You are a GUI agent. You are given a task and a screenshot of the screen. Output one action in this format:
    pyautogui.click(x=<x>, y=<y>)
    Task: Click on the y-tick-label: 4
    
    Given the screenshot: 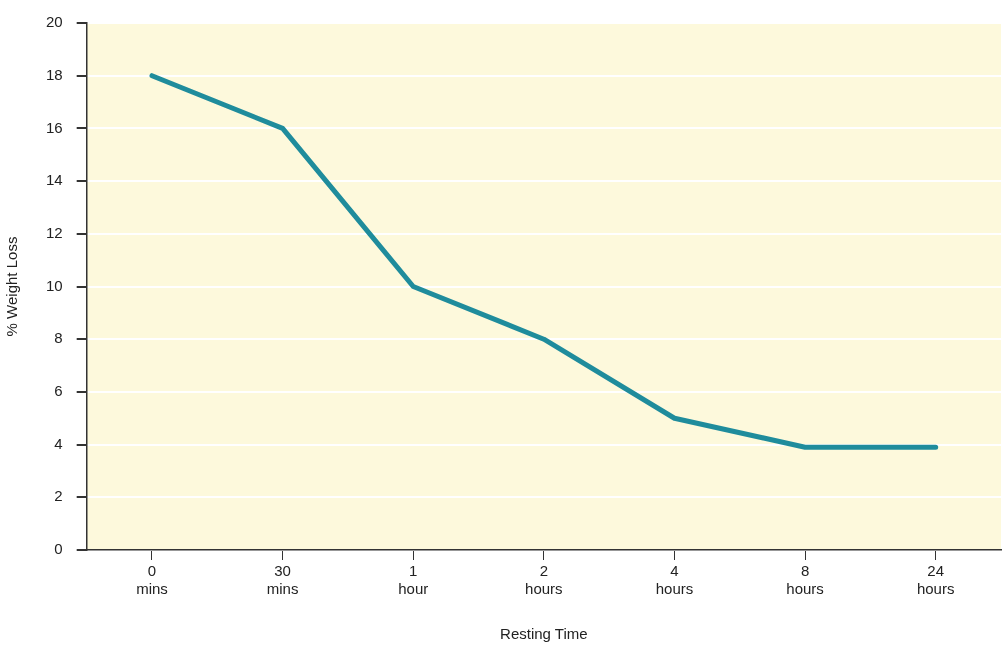 What is the action you would take?
    pyautogui.click(x=58, y=443)
    